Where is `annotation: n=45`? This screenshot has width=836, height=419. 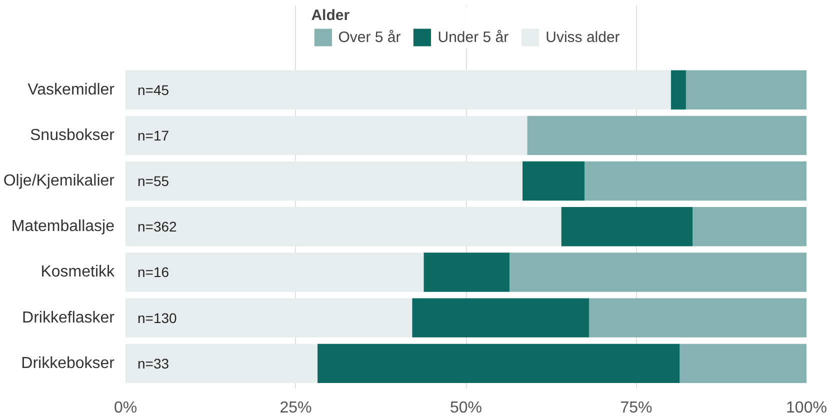 annotation: n=45 is located at coordinates (154, 90).